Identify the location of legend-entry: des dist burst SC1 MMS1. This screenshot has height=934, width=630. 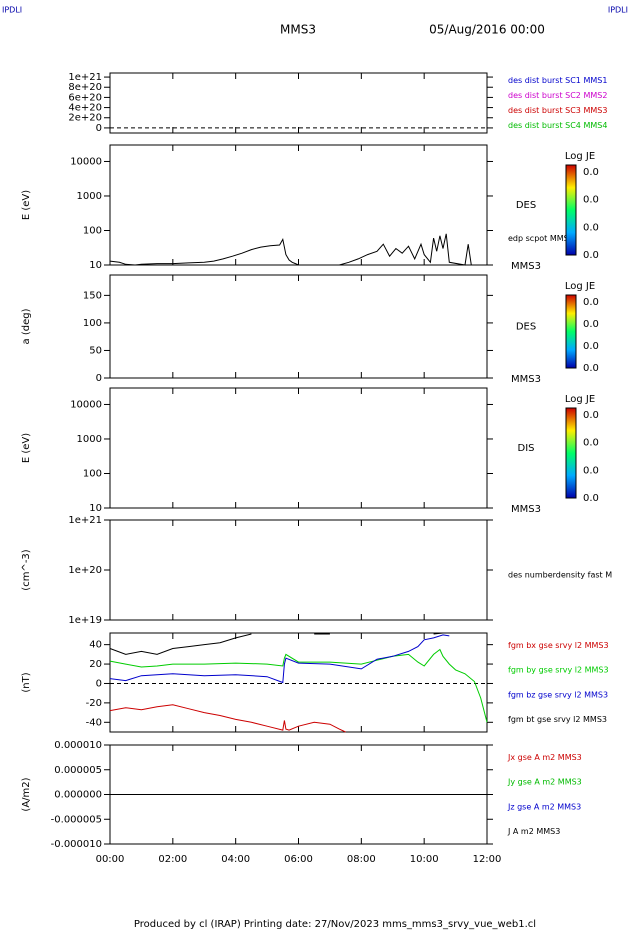
(557, 80).